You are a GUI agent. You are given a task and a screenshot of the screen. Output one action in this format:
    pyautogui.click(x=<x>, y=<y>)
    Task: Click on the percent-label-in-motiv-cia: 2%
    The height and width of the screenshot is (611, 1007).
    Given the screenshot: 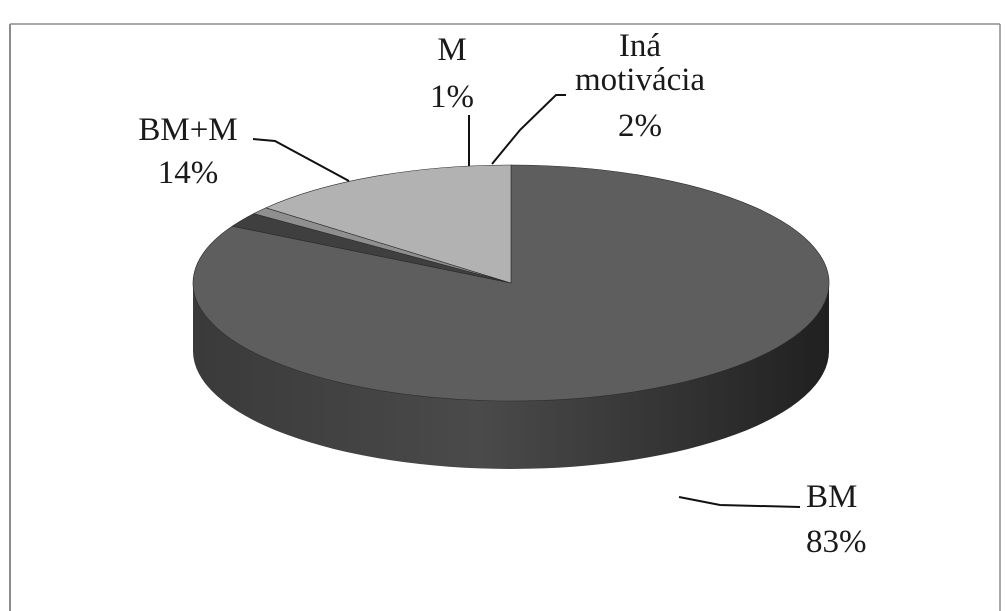 What is the action you would take?
    pyautogui.click(x=640, y=126)
    